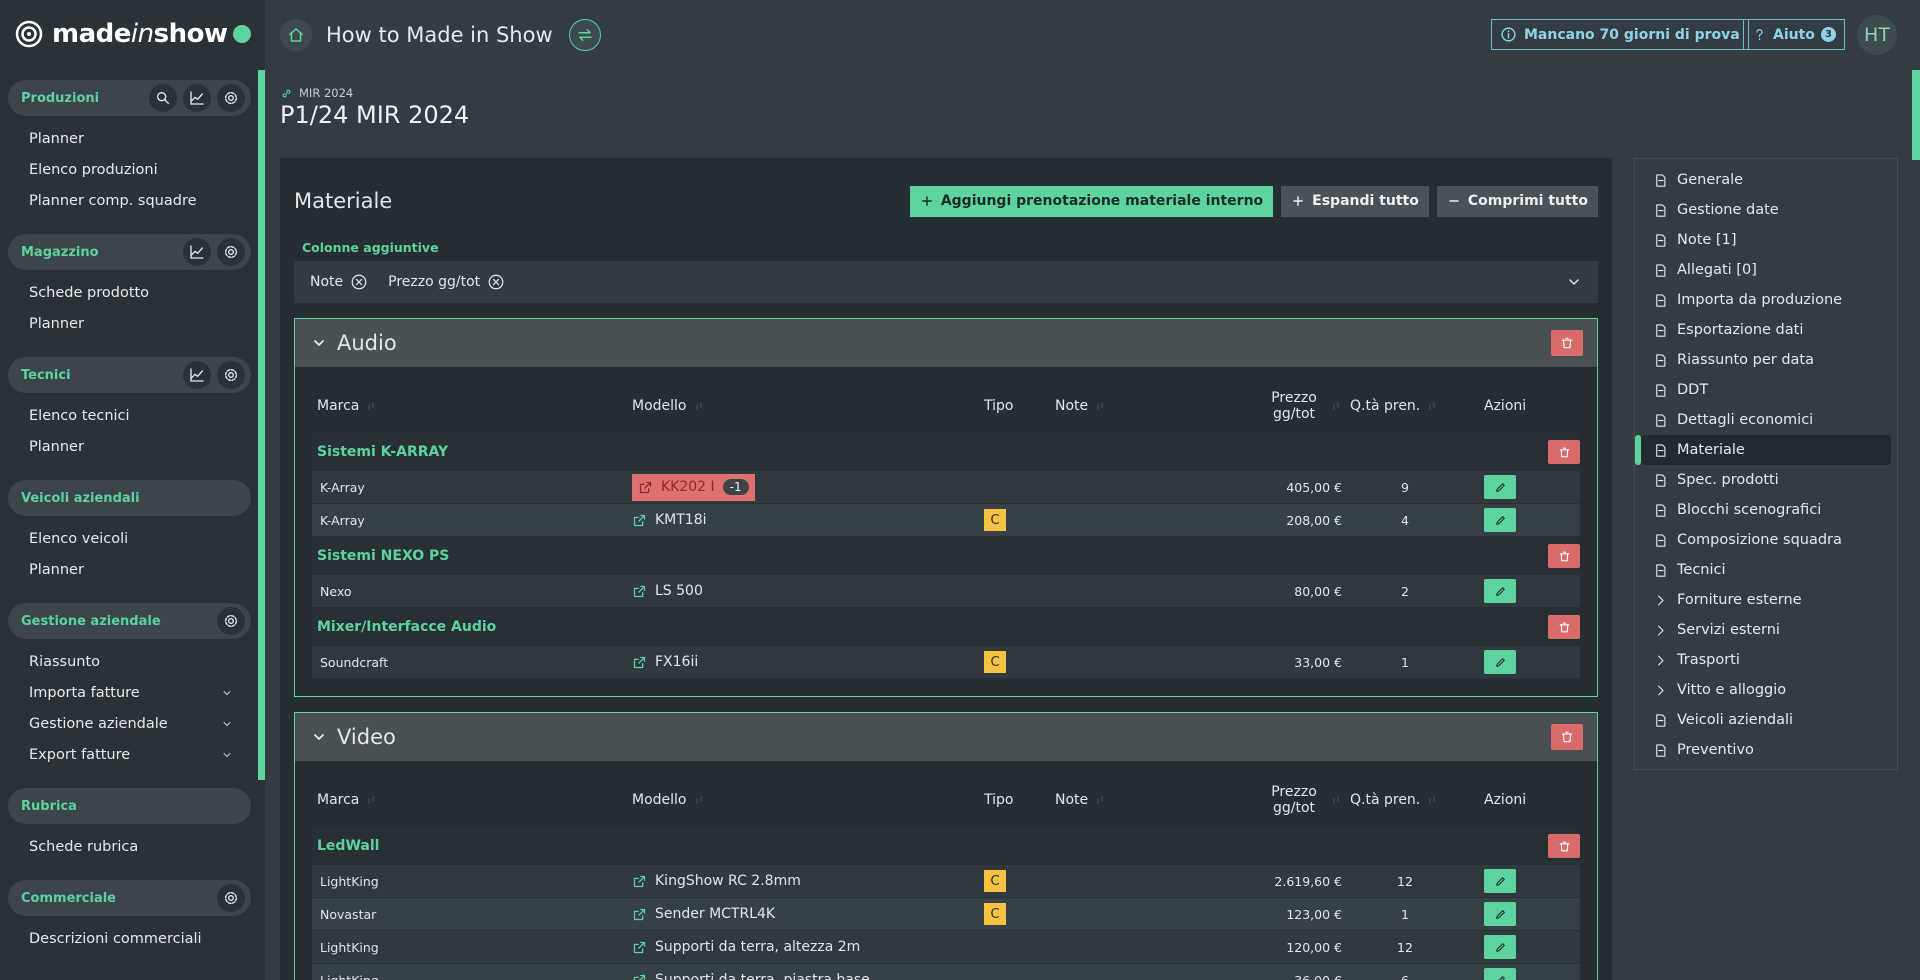 The height and width of the screenshot is (980, 1920). What do you see at coordinates (129, 806) in the screenshot?
I see `nav-section-header: Rubrica` at bounding box center [129, 806].